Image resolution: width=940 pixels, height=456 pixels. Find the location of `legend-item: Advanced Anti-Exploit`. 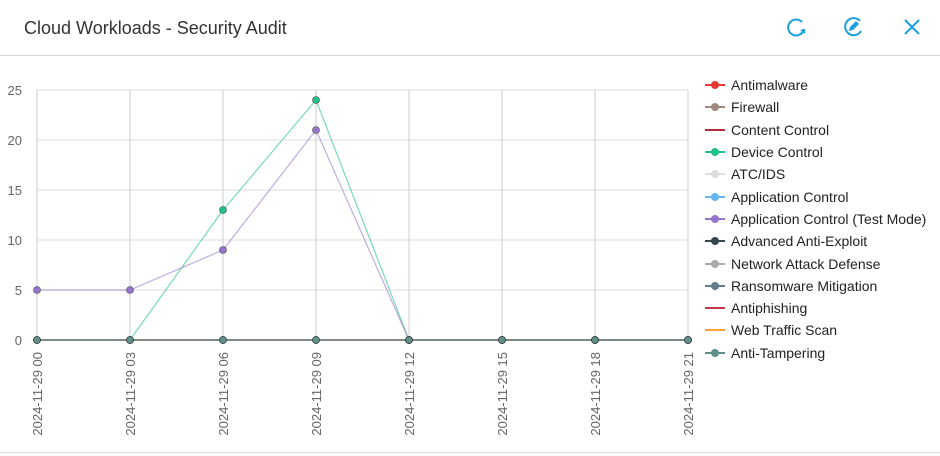

legend-item: Advanced Anti-Exploit is located at coordinates (815, 241).